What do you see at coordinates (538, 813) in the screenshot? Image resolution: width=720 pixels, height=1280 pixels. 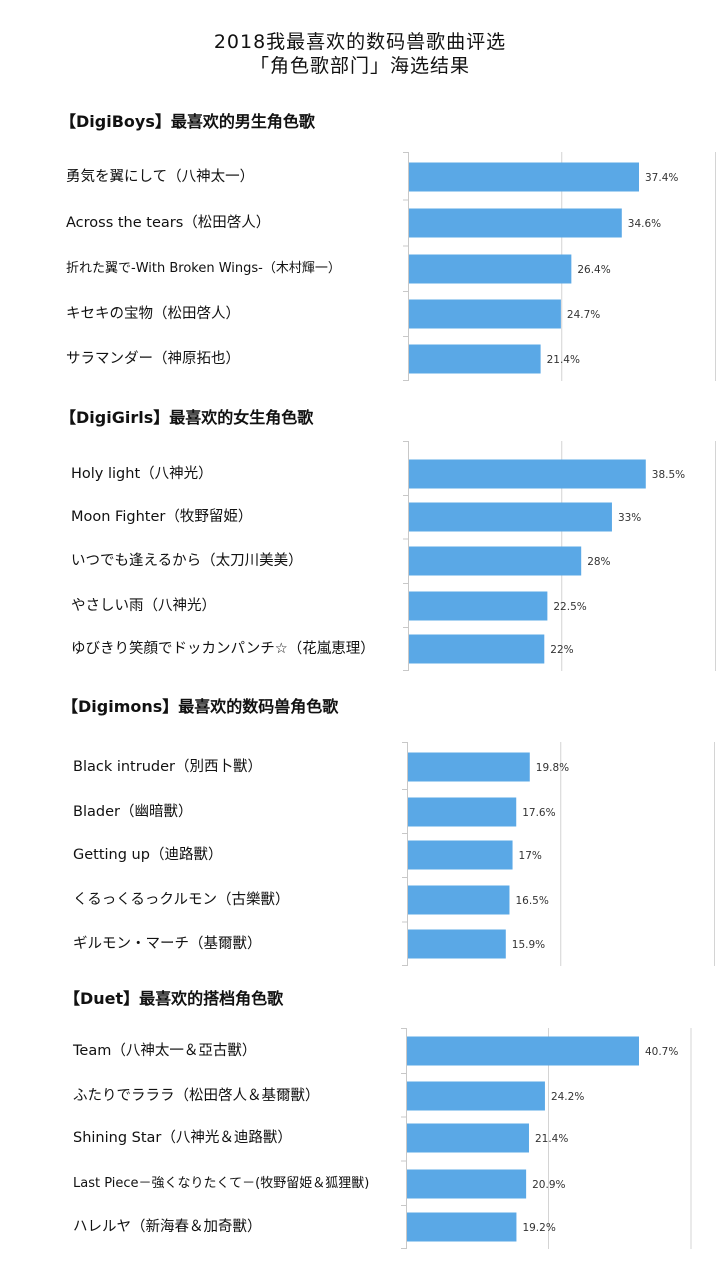 I see `data-label: 17.6%` at bounding box center [538, 813].